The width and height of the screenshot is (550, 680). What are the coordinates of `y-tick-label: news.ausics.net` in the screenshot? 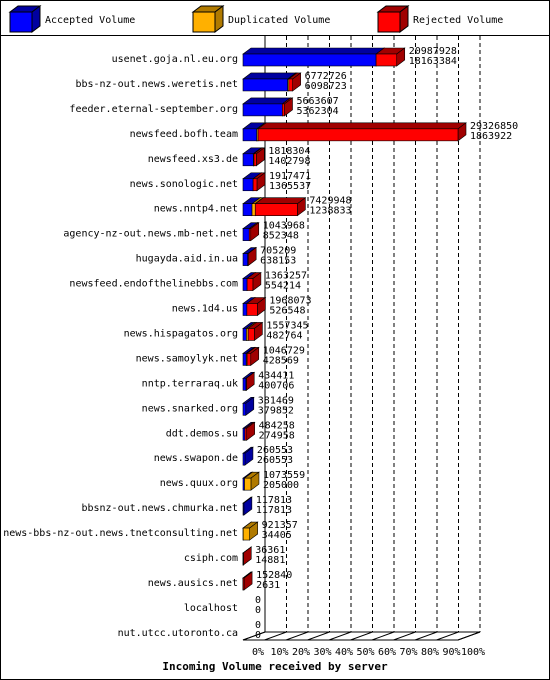 It's located at (193, 583).